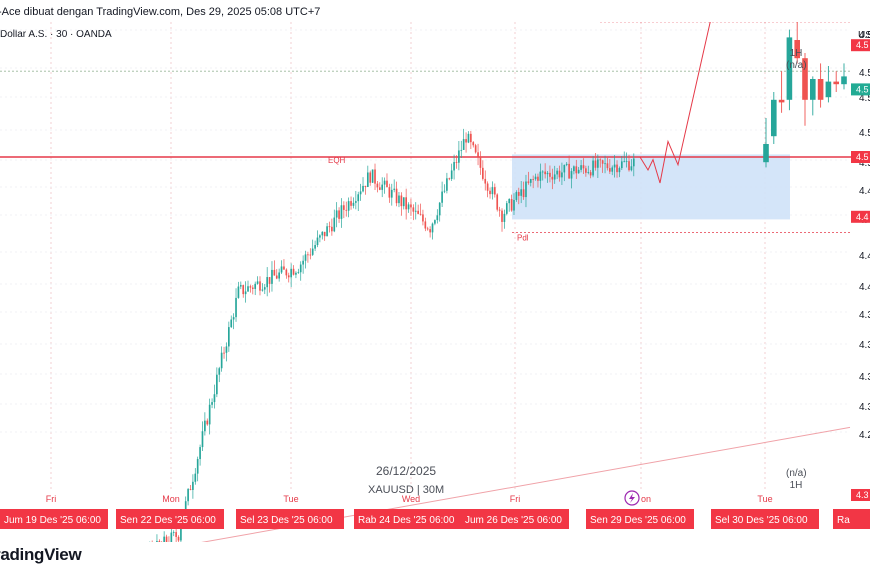 This screenshot has width=870, height=580. Describe the element at coordinates (862, 217) in the screenshot. I see `price-tag-label: 4.4` at that location.